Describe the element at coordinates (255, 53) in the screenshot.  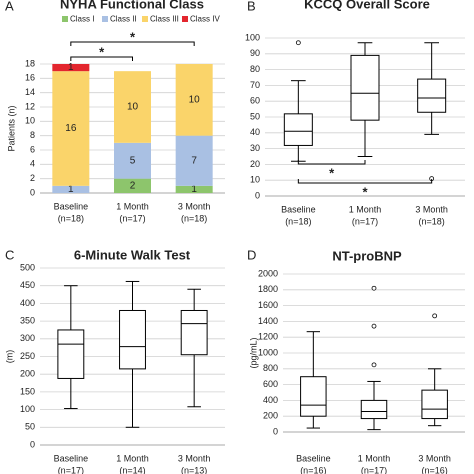
I see `y-tick-label: 90` at that location.